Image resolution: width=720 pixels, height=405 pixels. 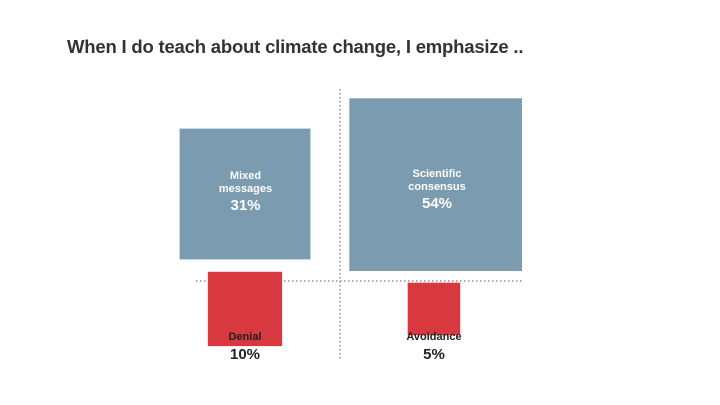 I want to click on label-denial: Denial 10%, so click(x=245, y=347).